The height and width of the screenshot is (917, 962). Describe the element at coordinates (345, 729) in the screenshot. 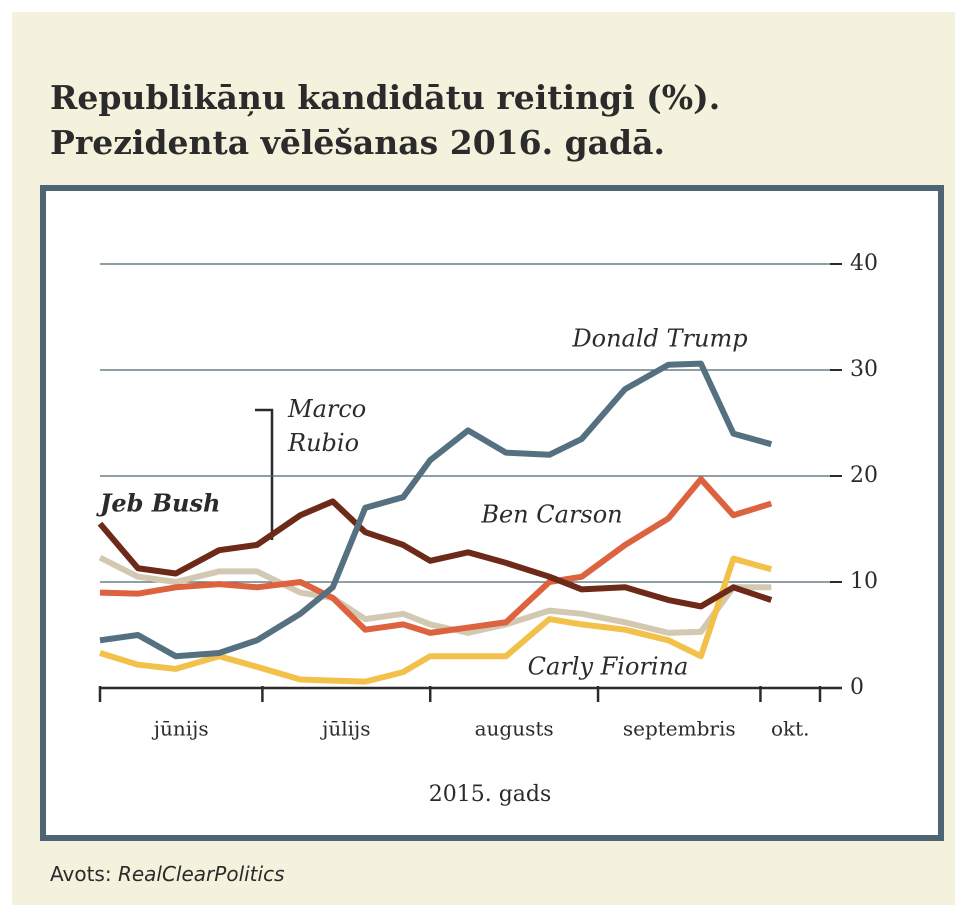

I see `x-tick-label: jūlijs` at that location.